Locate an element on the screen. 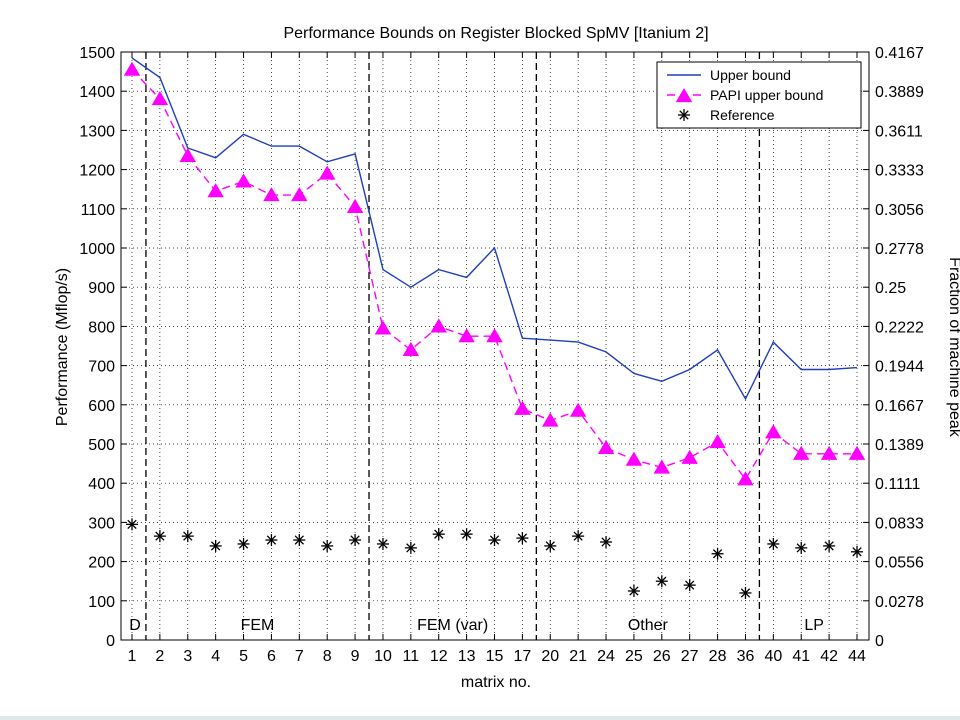 Image resolution: width=960 pixels, height=720 pixels. y2-tick-label: 0 is located at coordinates (879, 641).